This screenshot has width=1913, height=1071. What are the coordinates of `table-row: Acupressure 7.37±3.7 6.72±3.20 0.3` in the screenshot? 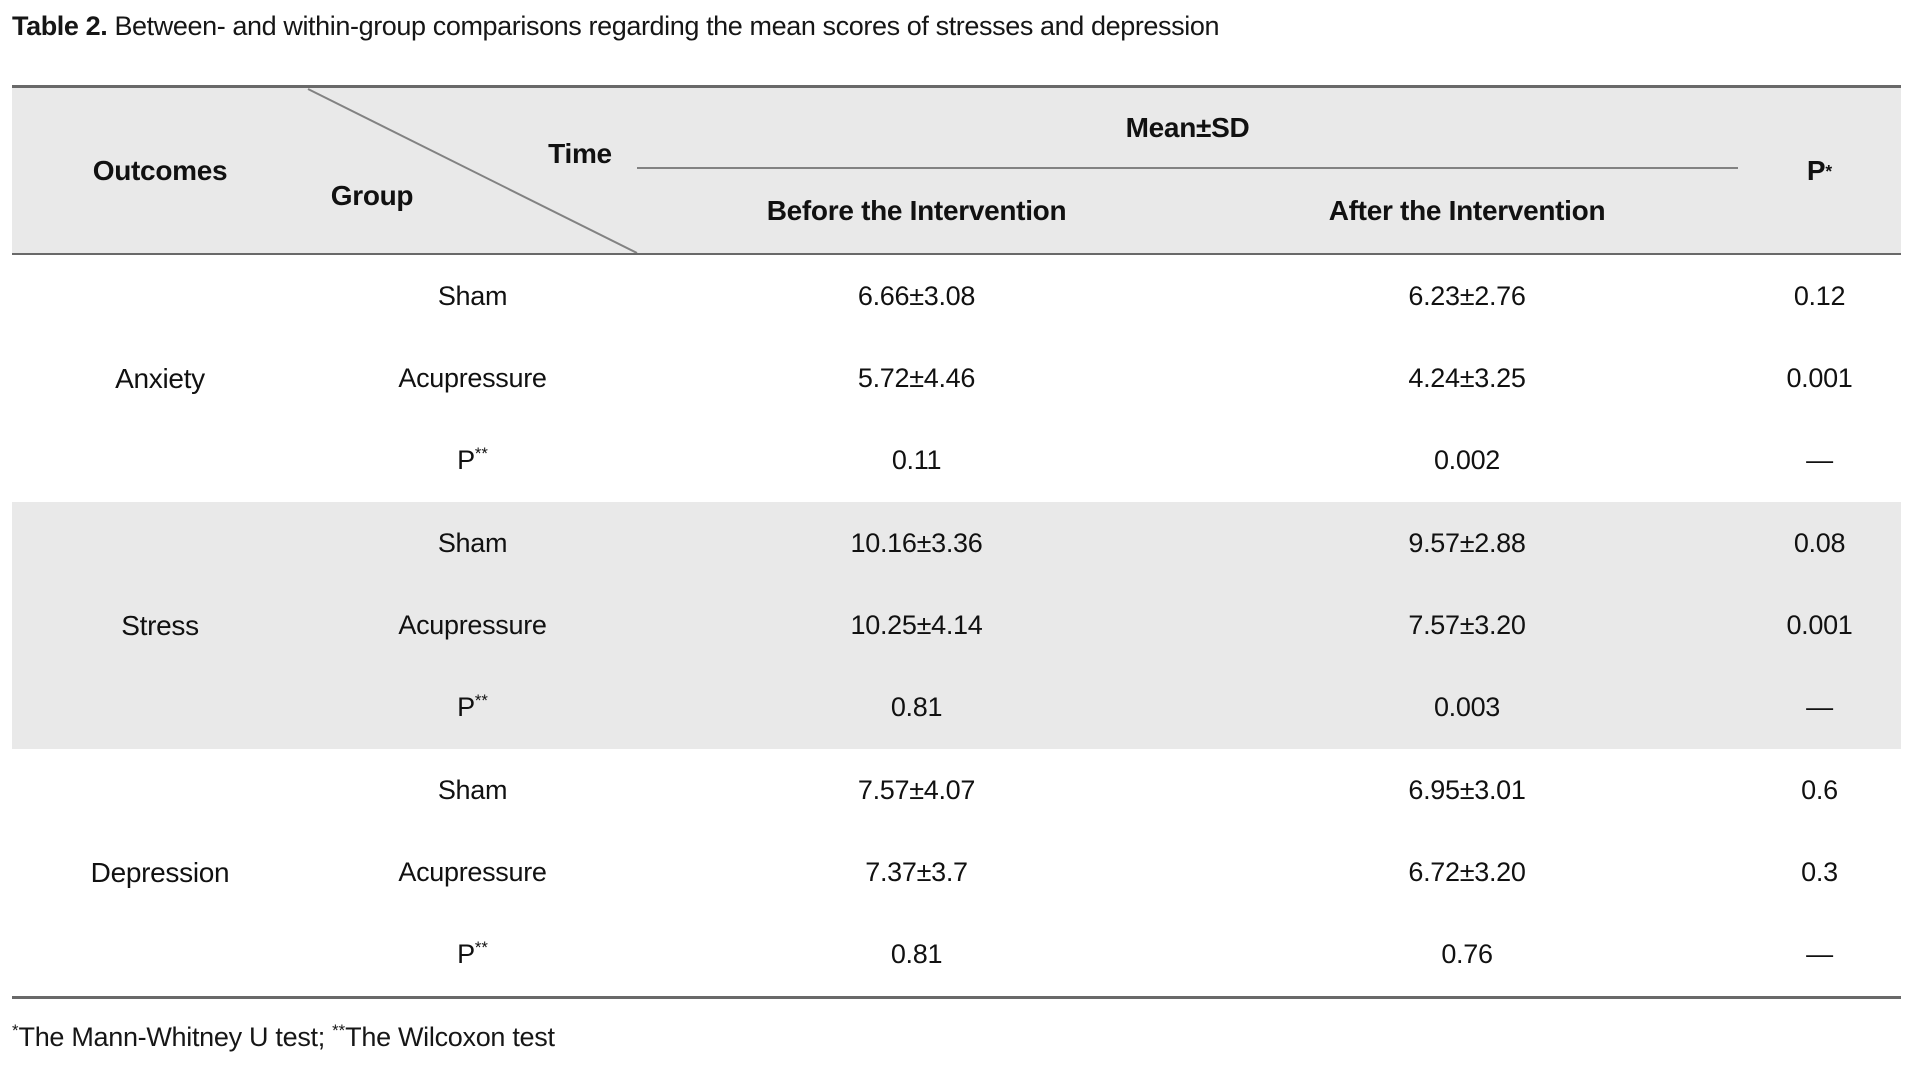 It's located at (1104, 872).